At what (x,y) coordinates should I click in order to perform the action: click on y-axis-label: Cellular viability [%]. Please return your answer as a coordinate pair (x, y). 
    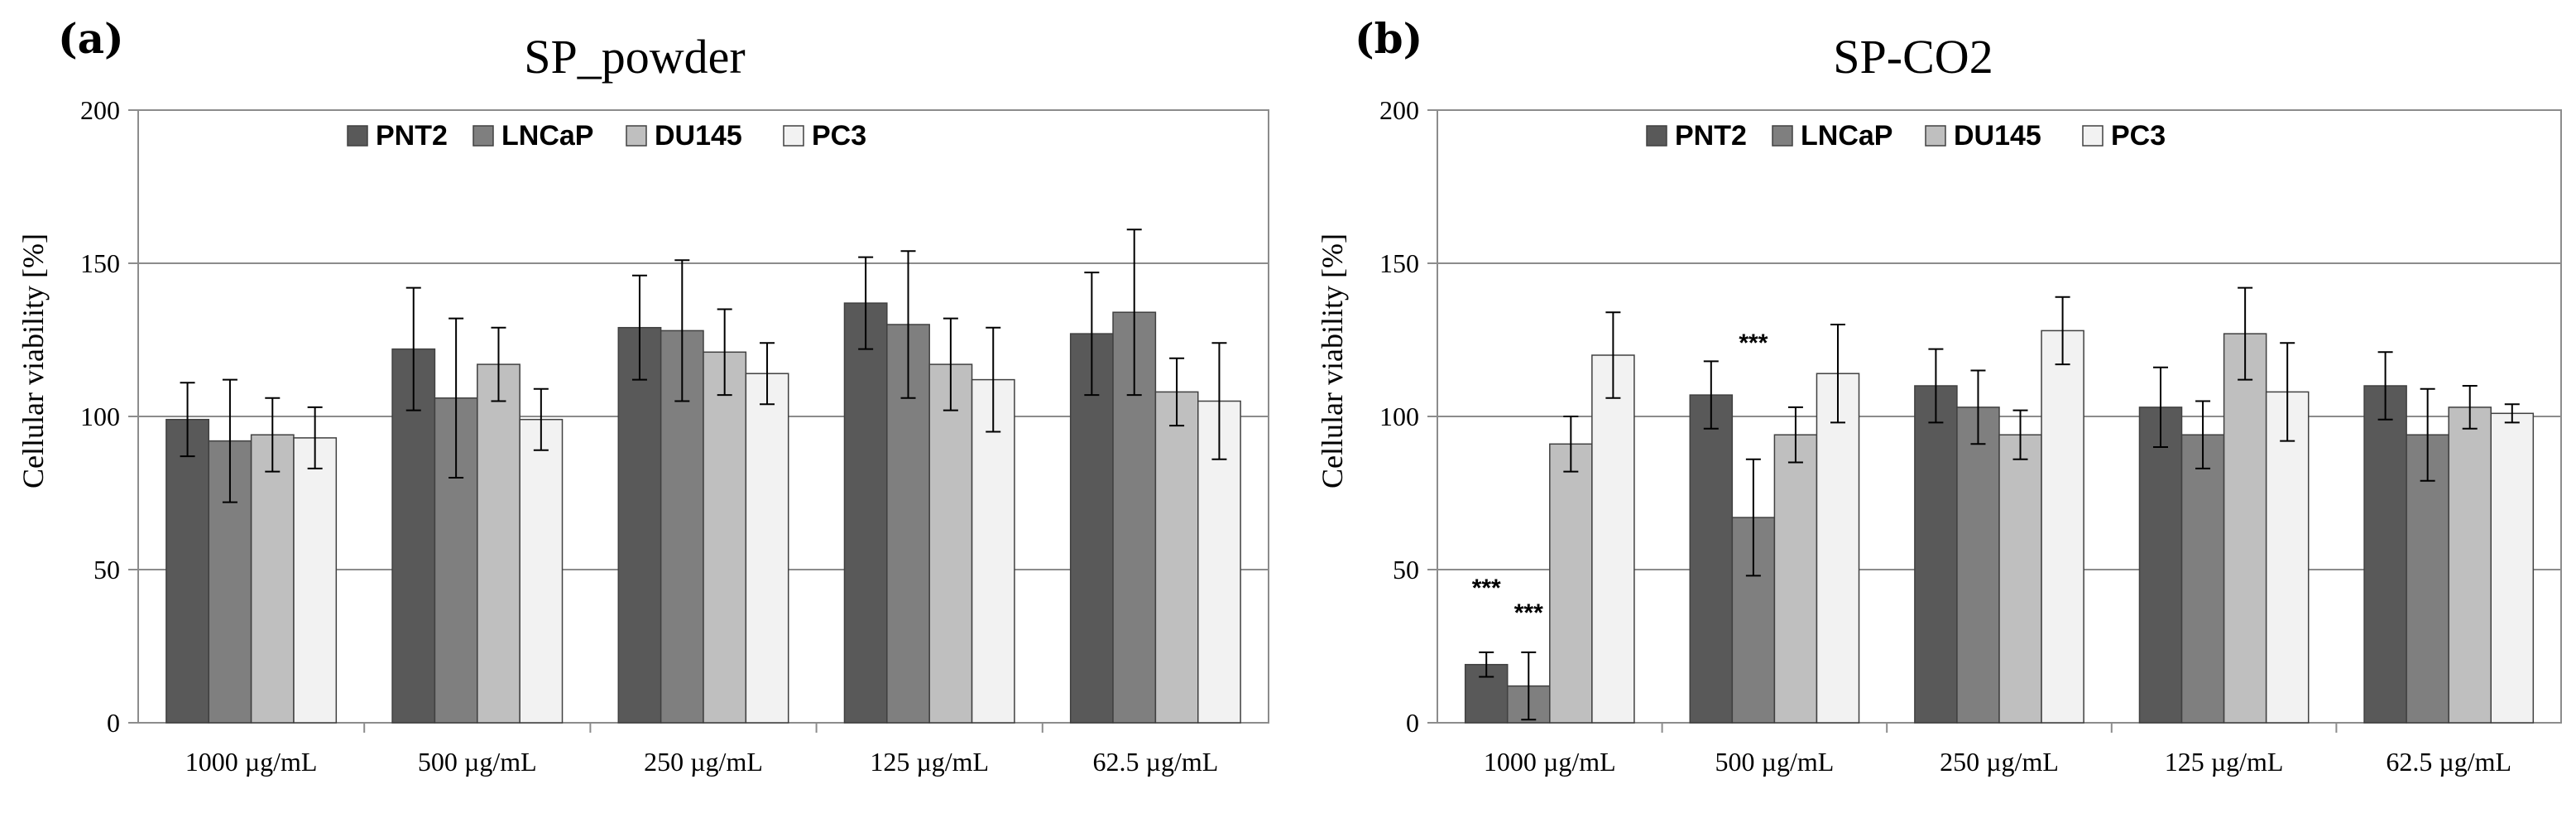
    Looking at the image, I should click on (33, 360).